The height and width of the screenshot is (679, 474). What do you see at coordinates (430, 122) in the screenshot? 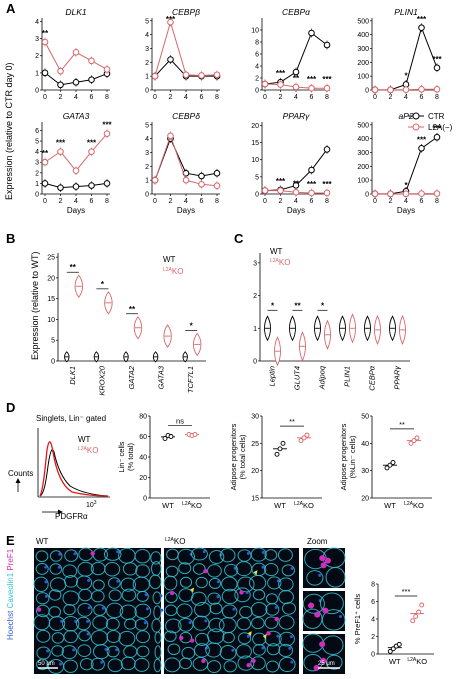
I see `panel-a-legend: CTR L2A(−)` at bounding box center [430, 122].